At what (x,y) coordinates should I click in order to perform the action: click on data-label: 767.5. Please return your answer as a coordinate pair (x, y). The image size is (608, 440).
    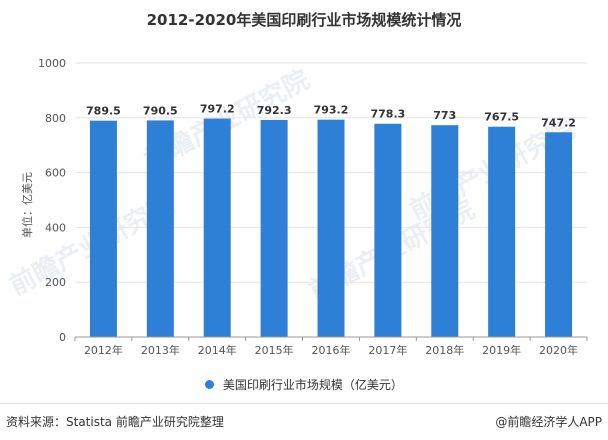
    Looking at the image, I should click on (501, 117).